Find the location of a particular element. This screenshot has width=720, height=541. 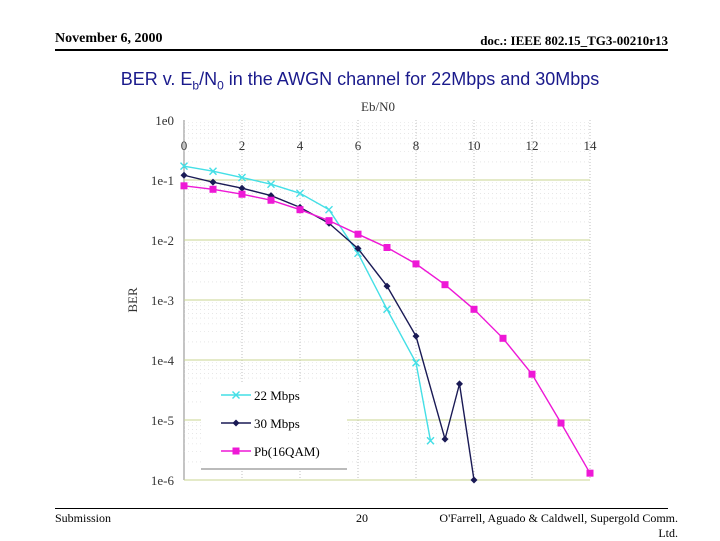

chart-legend: 22 Mbps 30 Mbps Pb(16QAM) is located at coordinates (274, 426).